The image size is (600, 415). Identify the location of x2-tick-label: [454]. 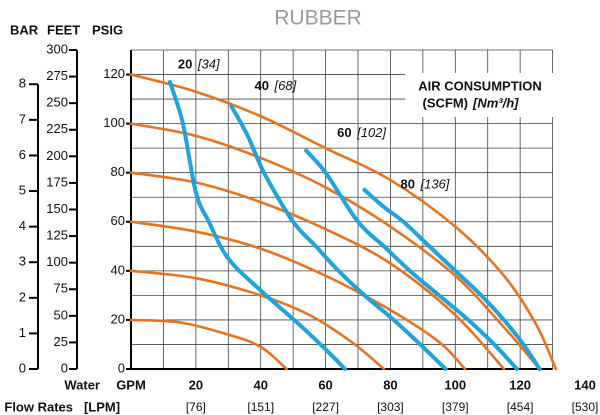
(520, 407).